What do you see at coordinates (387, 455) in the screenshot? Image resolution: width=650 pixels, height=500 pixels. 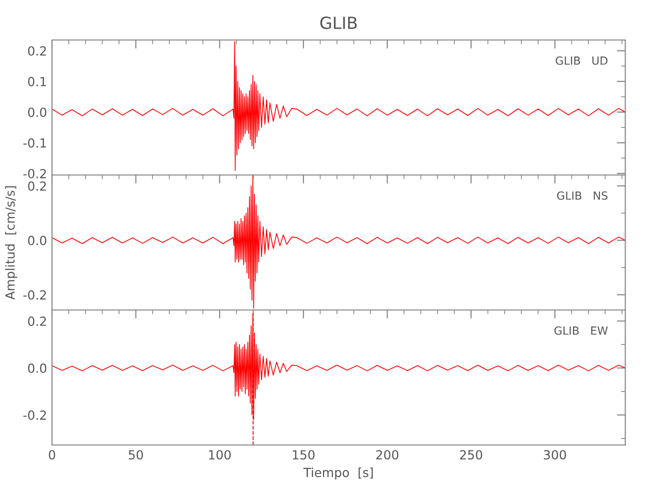 I see `x-tick-label: 200` at bounding box center [387, 455].